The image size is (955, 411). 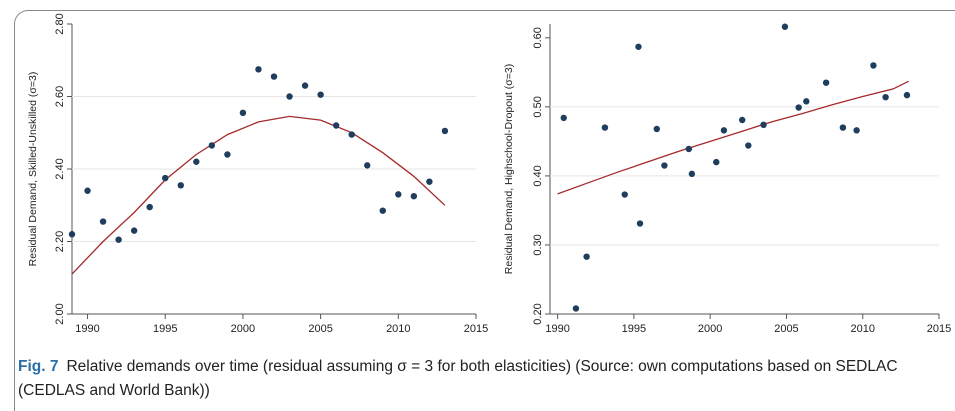 What do you see at coordinates (476, 329) in the screenshot?
I see `chart1-x-tick-label: 2015` at bounding box center [476, 329].